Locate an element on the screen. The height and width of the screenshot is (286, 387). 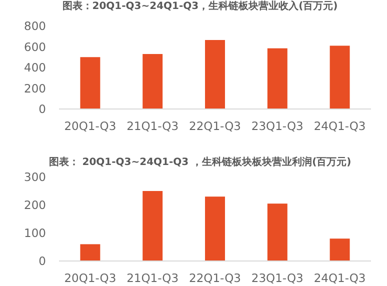
y-tick-label: 600 is located at coordinates (35, 47).